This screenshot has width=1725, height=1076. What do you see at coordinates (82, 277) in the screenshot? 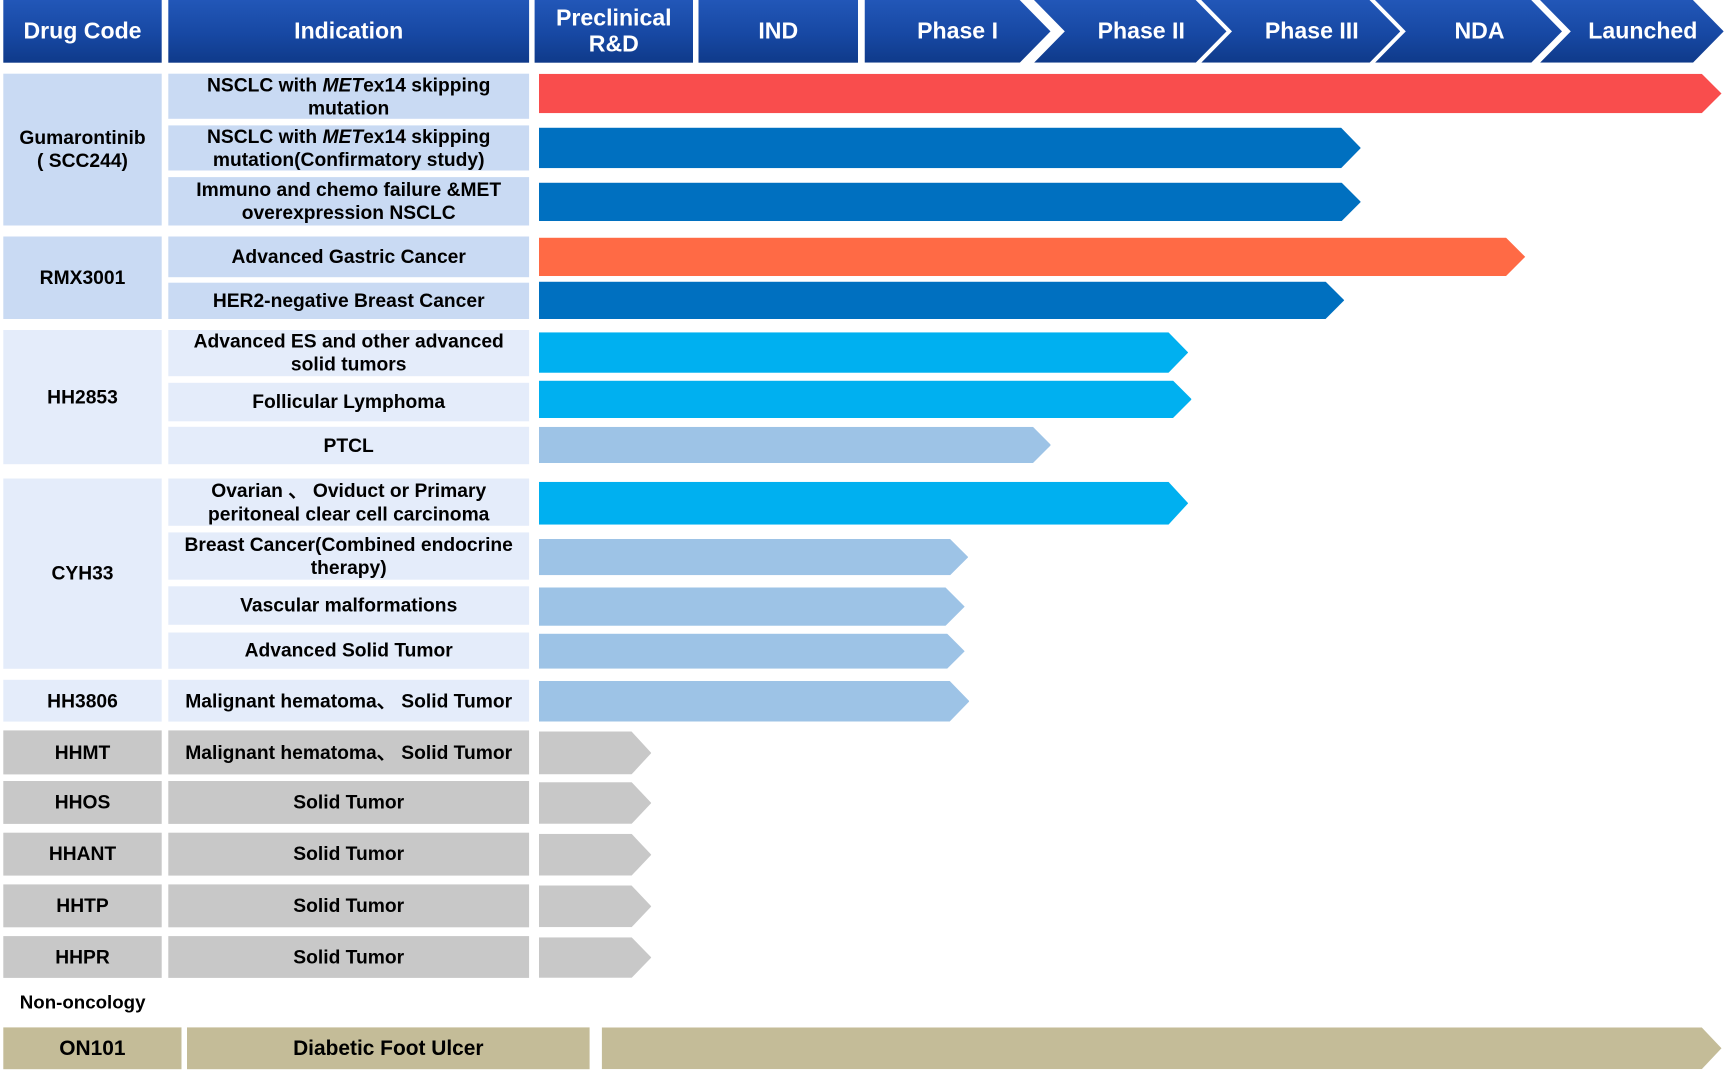
I see `drug-code-cell: RMX3001` at bounding box center [82, 277].